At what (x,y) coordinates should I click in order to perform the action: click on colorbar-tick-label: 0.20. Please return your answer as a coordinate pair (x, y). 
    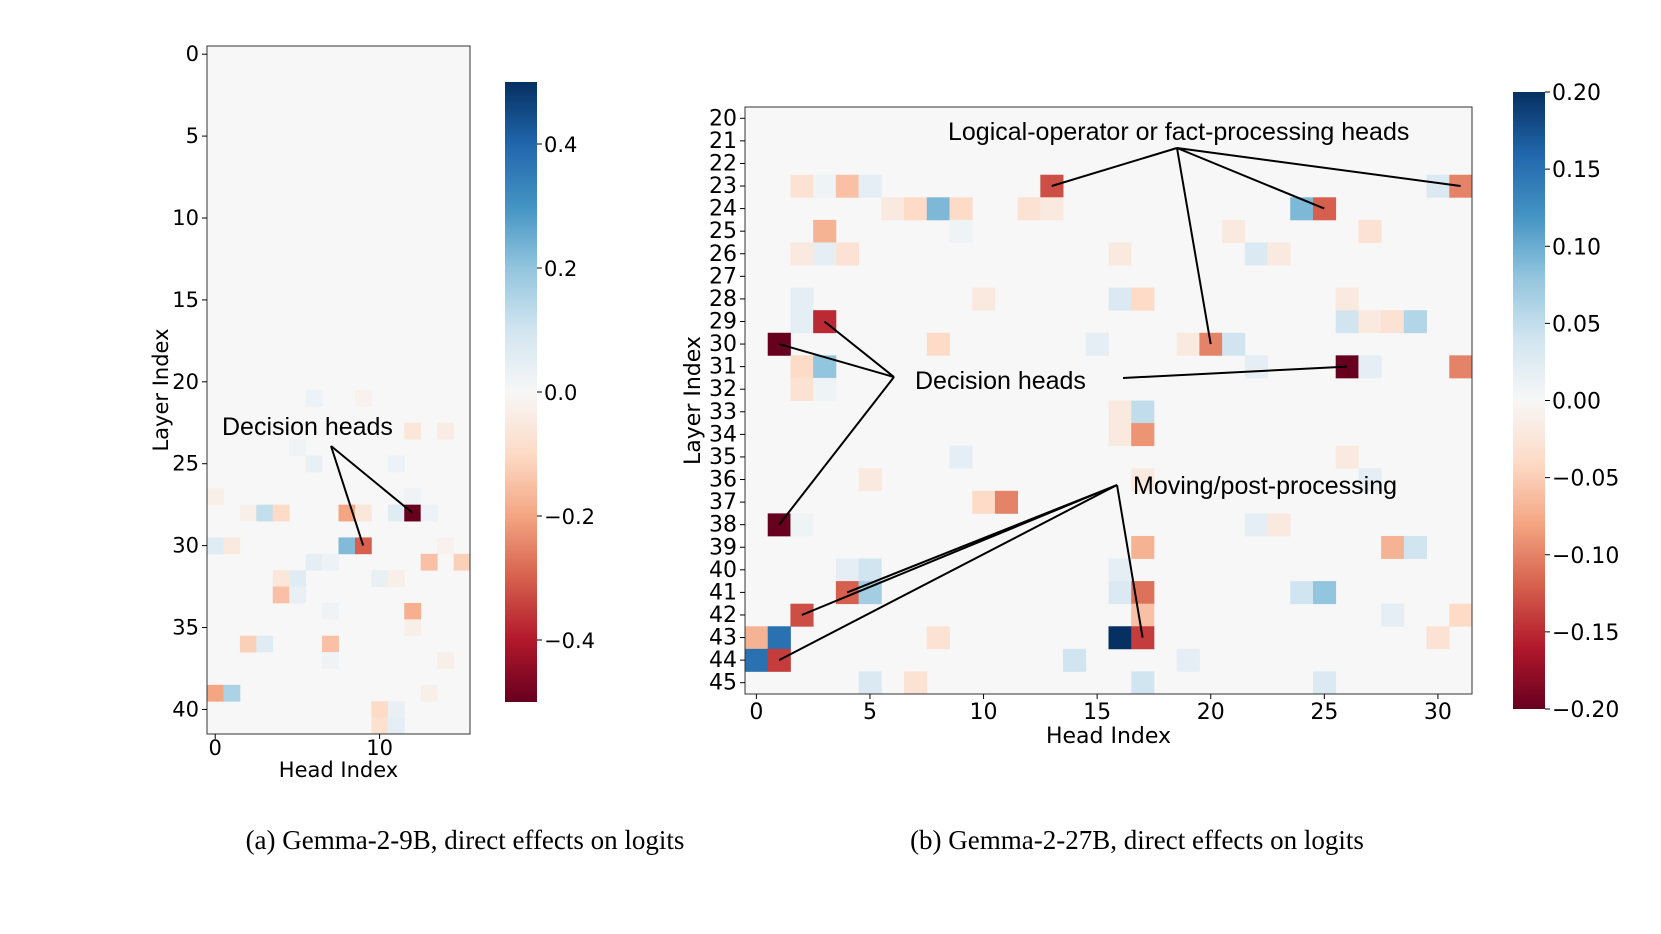
    Looking at the image, I should click on (1576, 93).